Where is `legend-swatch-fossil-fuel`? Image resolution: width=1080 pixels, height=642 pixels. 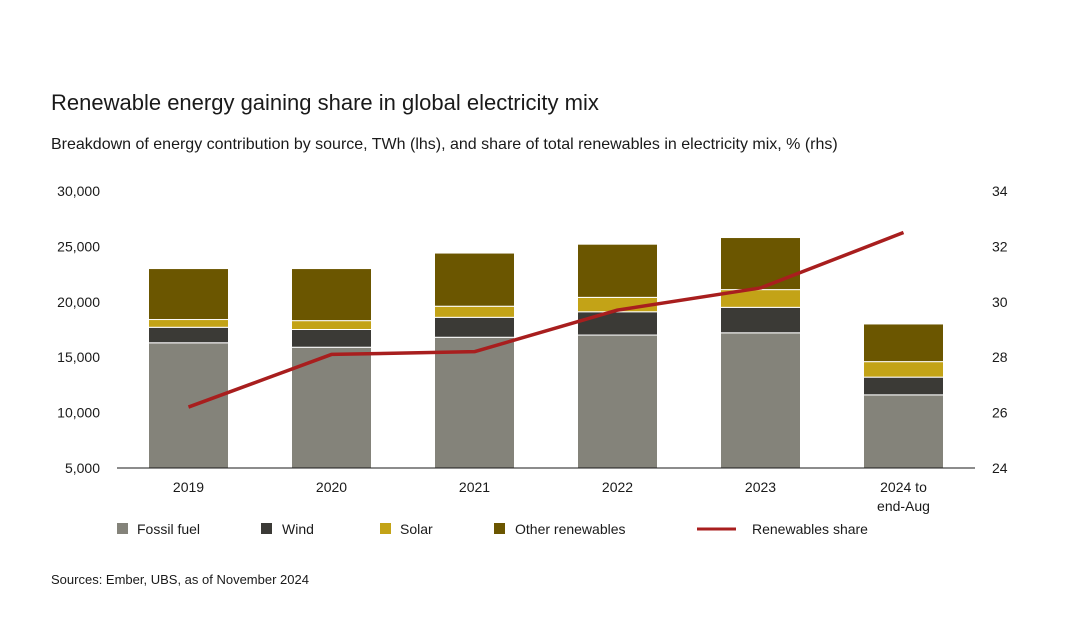
legend-swatch-fossil-fuel is located at coordinates (122, 528).